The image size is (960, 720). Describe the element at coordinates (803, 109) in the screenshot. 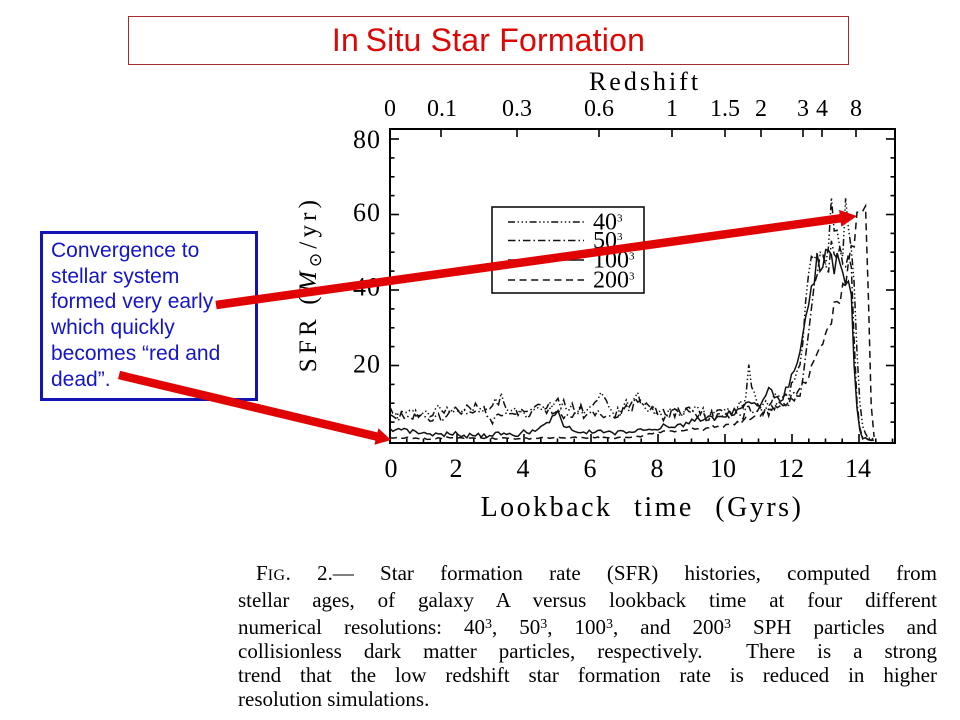

I see `svg-text: 3` at that location.